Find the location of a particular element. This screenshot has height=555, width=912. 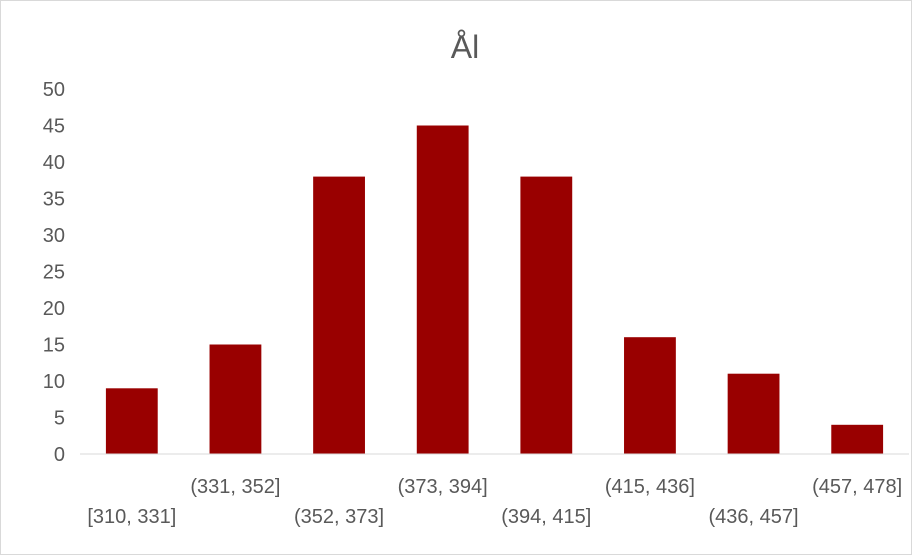

y-tick-label: 35 is located at coordinates (54, 200).